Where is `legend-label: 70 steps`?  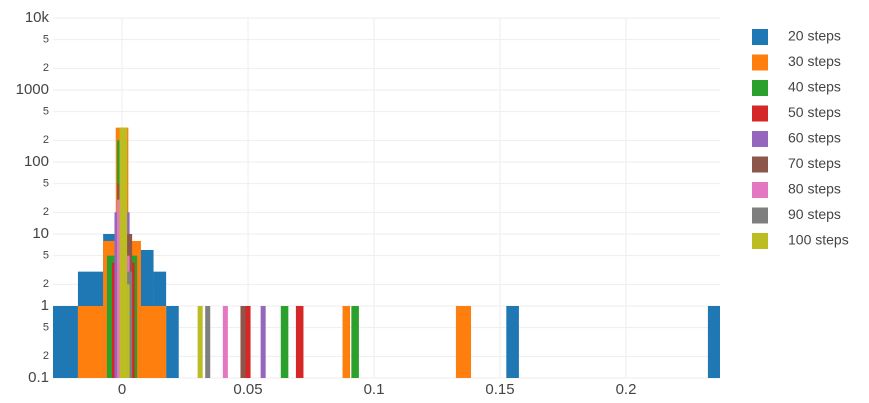
legend-label: 70 steps is located at coordinates (814, 163).